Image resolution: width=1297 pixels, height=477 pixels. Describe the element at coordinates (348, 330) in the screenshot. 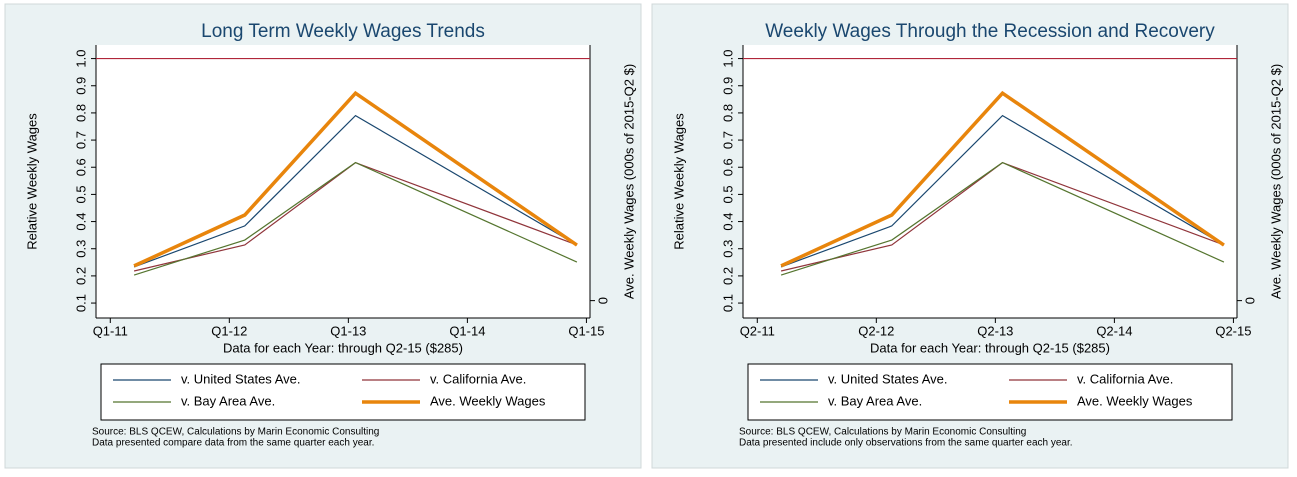

I see `x-tick-label: Q1-13` at that location.